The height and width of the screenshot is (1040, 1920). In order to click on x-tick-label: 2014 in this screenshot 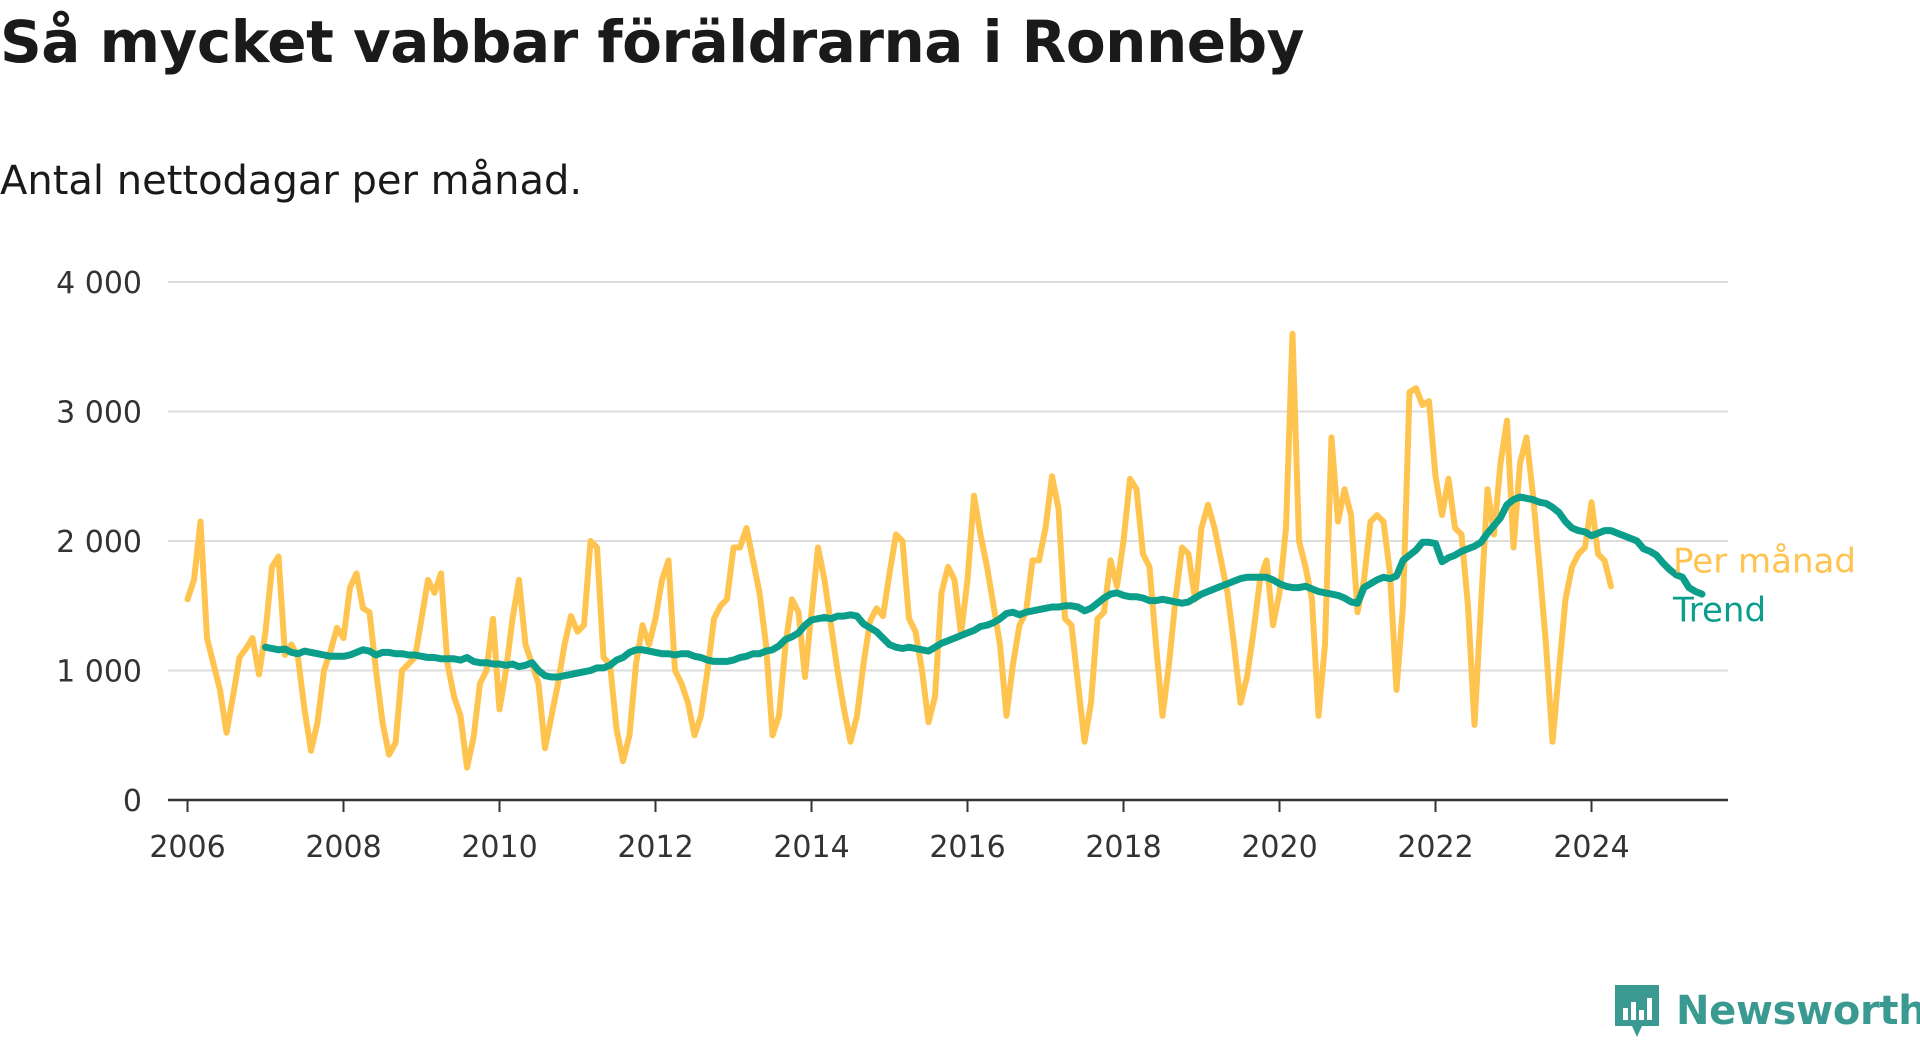, I will do `click(811, 847)`.